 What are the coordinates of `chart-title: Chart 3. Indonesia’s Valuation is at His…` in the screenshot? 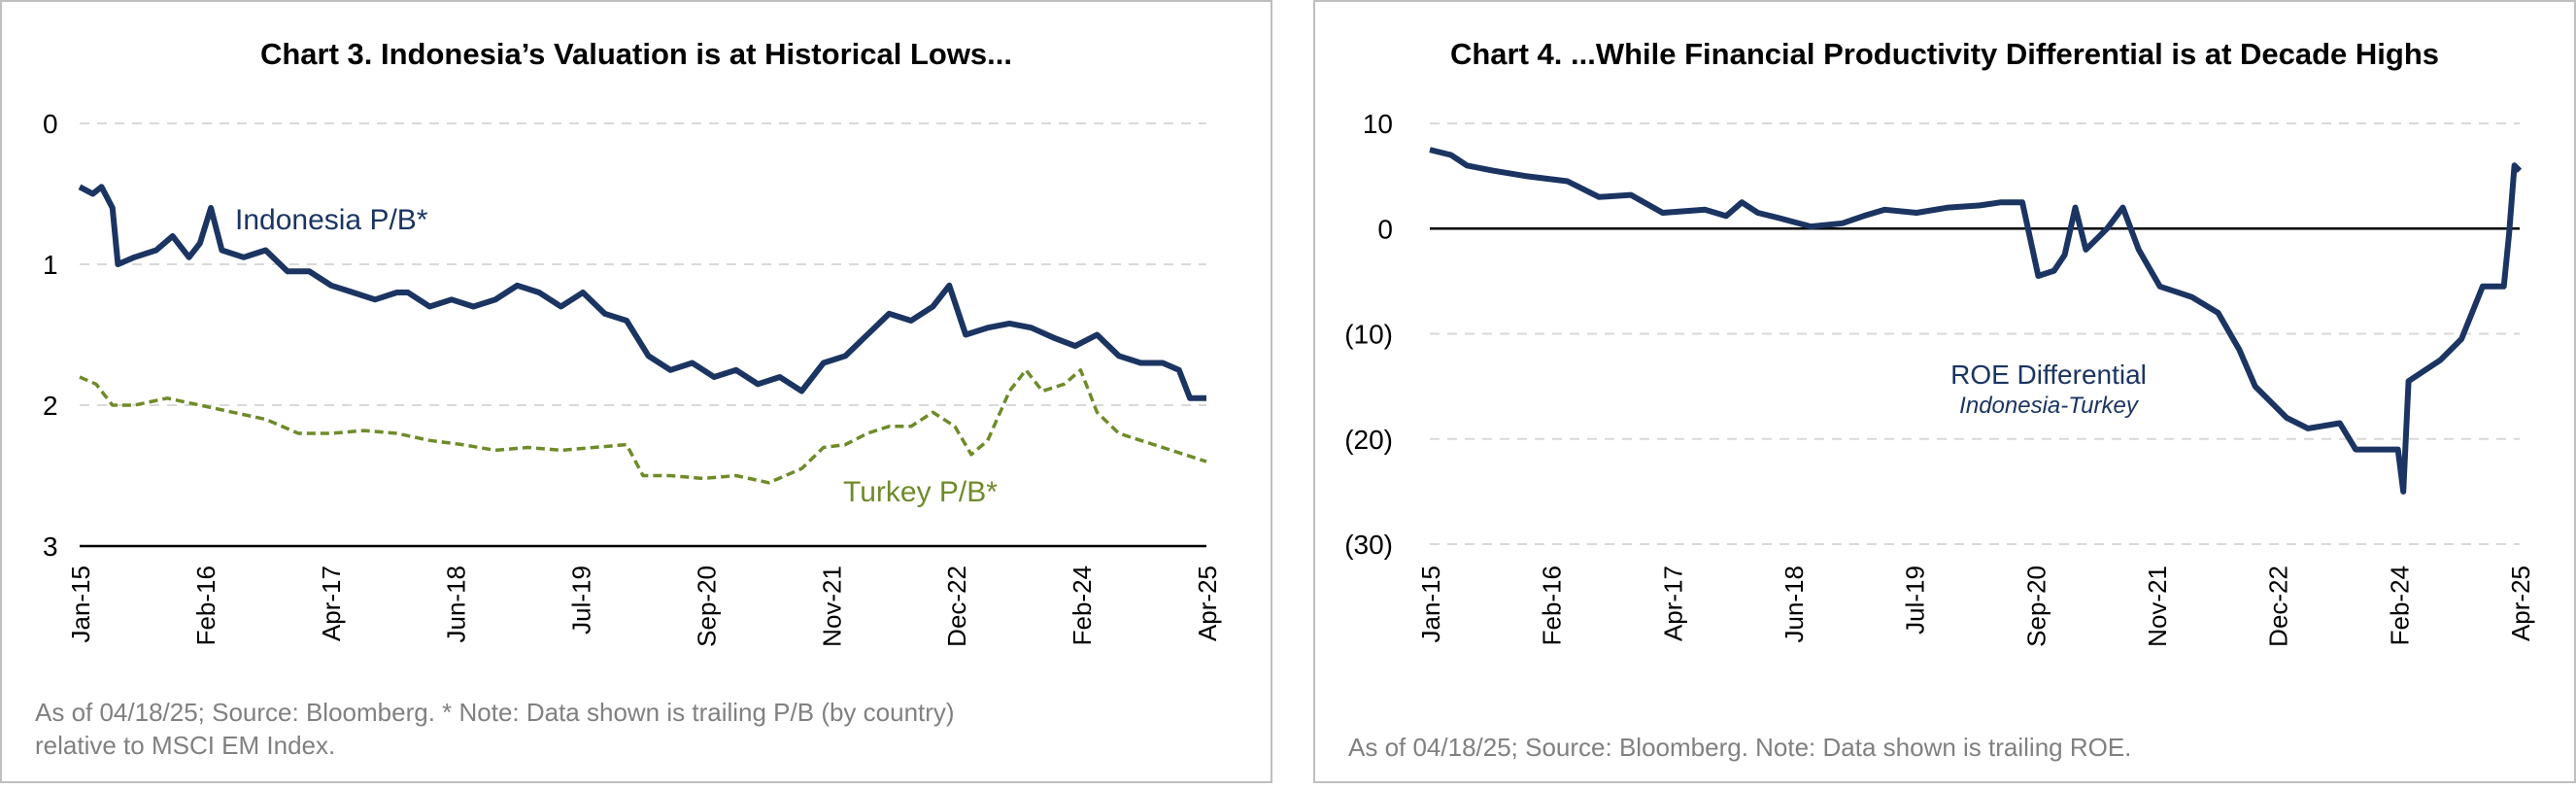 It's located at (636, 54).